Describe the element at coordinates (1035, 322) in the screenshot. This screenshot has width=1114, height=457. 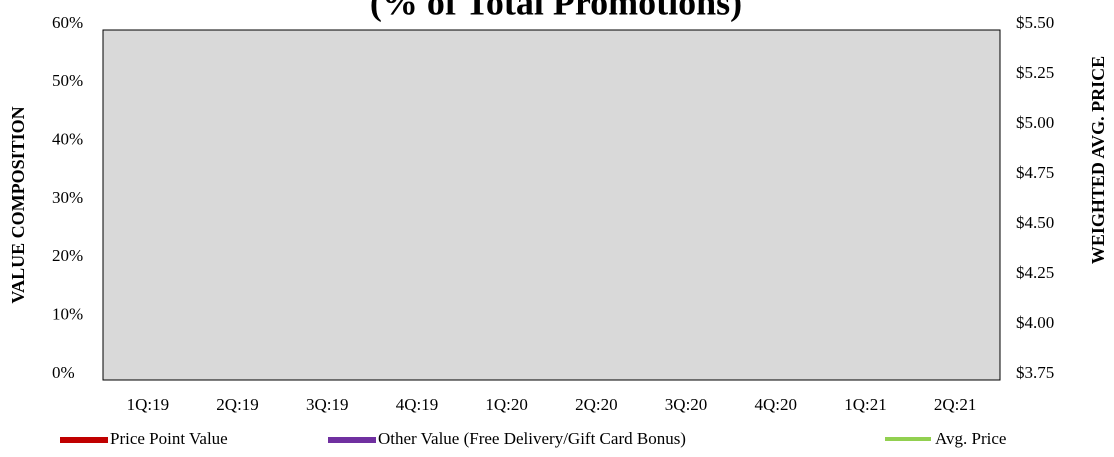
I see `y2-tick-label: $4.00` at that location.